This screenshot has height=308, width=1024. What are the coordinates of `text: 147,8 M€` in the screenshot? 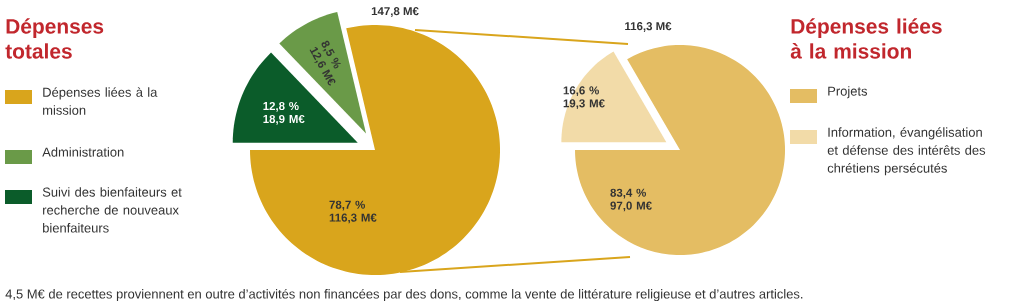 It's located at (395, 12).